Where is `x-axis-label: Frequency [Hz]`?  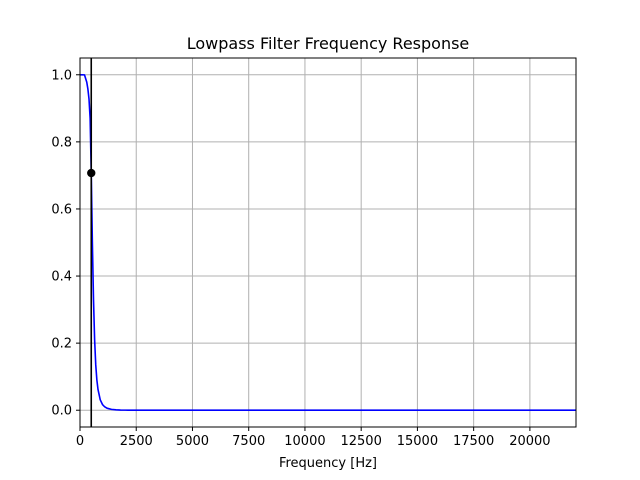 x-axis-label: Frequency [Hz] is located at coordinates (328, 463).